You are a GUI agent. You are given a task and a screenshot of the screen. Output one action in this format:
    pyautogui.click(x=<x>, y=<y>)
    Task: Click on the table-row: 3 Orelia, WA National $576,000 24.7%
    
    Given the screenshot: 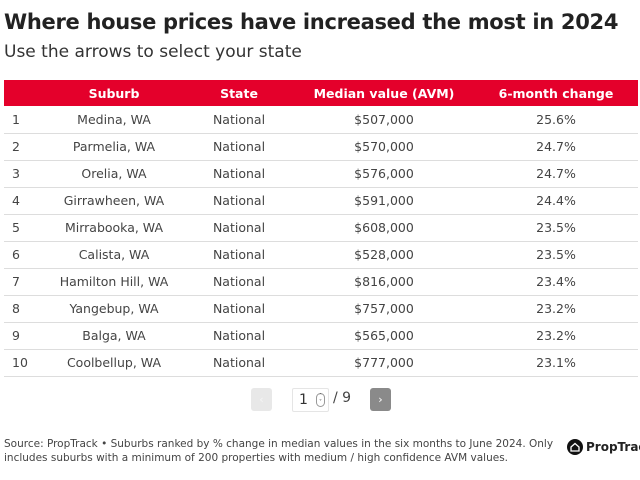 What is the action you would take?
    pyautogui.click(x=321, y=174)
    